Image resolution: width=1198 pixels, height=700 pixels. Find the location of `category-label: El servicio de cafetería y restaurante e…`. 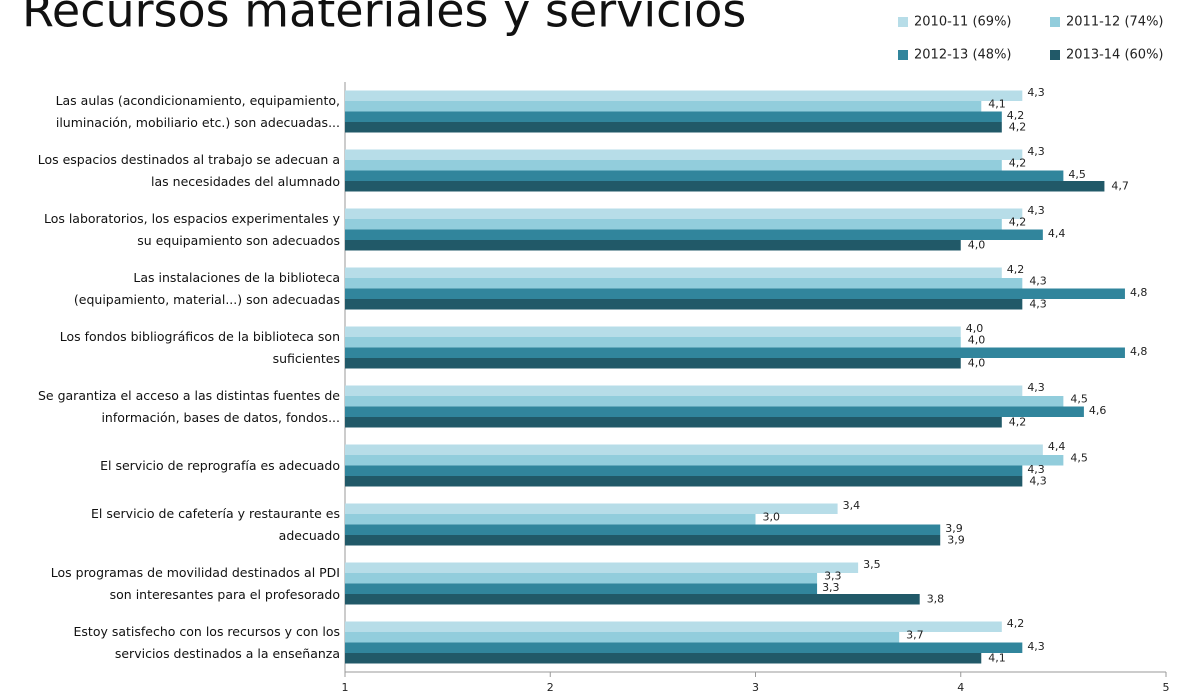

category-label: El servicio de cafetería y restaurante e… is located at coordinates (215, 524).